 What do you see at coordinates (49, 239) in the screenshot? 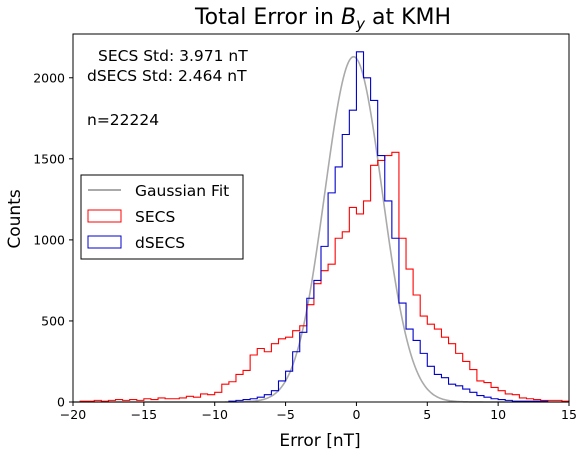
I see `y-tick-label: 1000` at bounding box center [49, 239].